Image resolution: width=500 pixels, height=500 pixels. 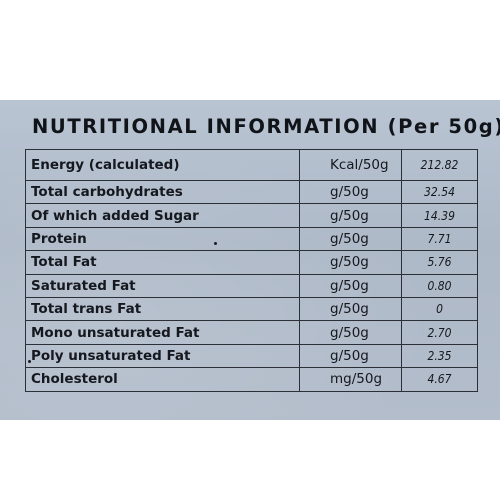 What do you see at coordinates (162, 309) in the screenshot?
I see `nutrient-name: Total trans Fat` at bounding box center [162, 309].